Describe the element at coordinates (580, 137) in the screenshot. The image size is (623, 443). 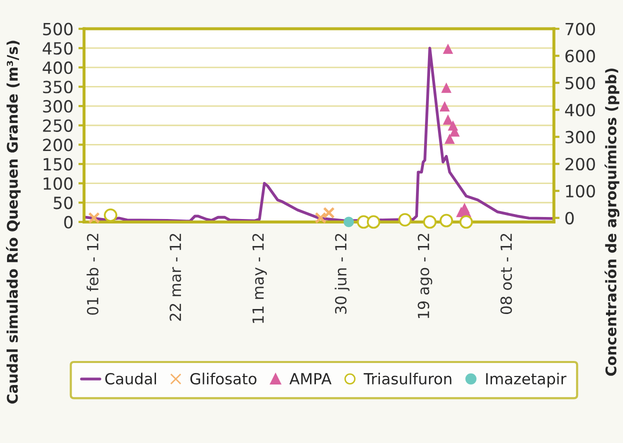
I see `y2-tick-label: 300` at that location.